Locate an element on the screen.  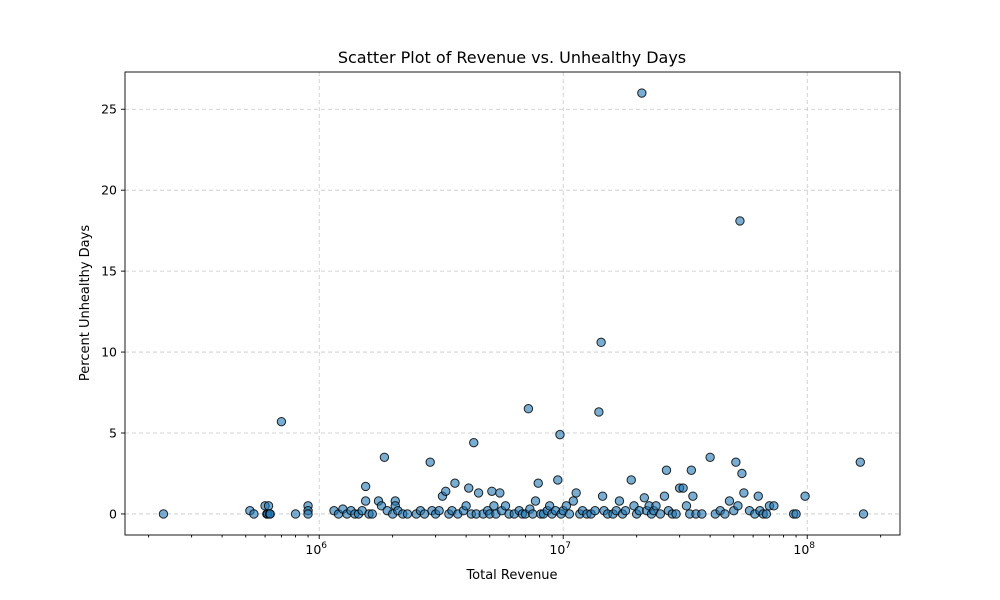
y-axis-label: Percent Unhealthy Days is located at coordinates (85, 303).